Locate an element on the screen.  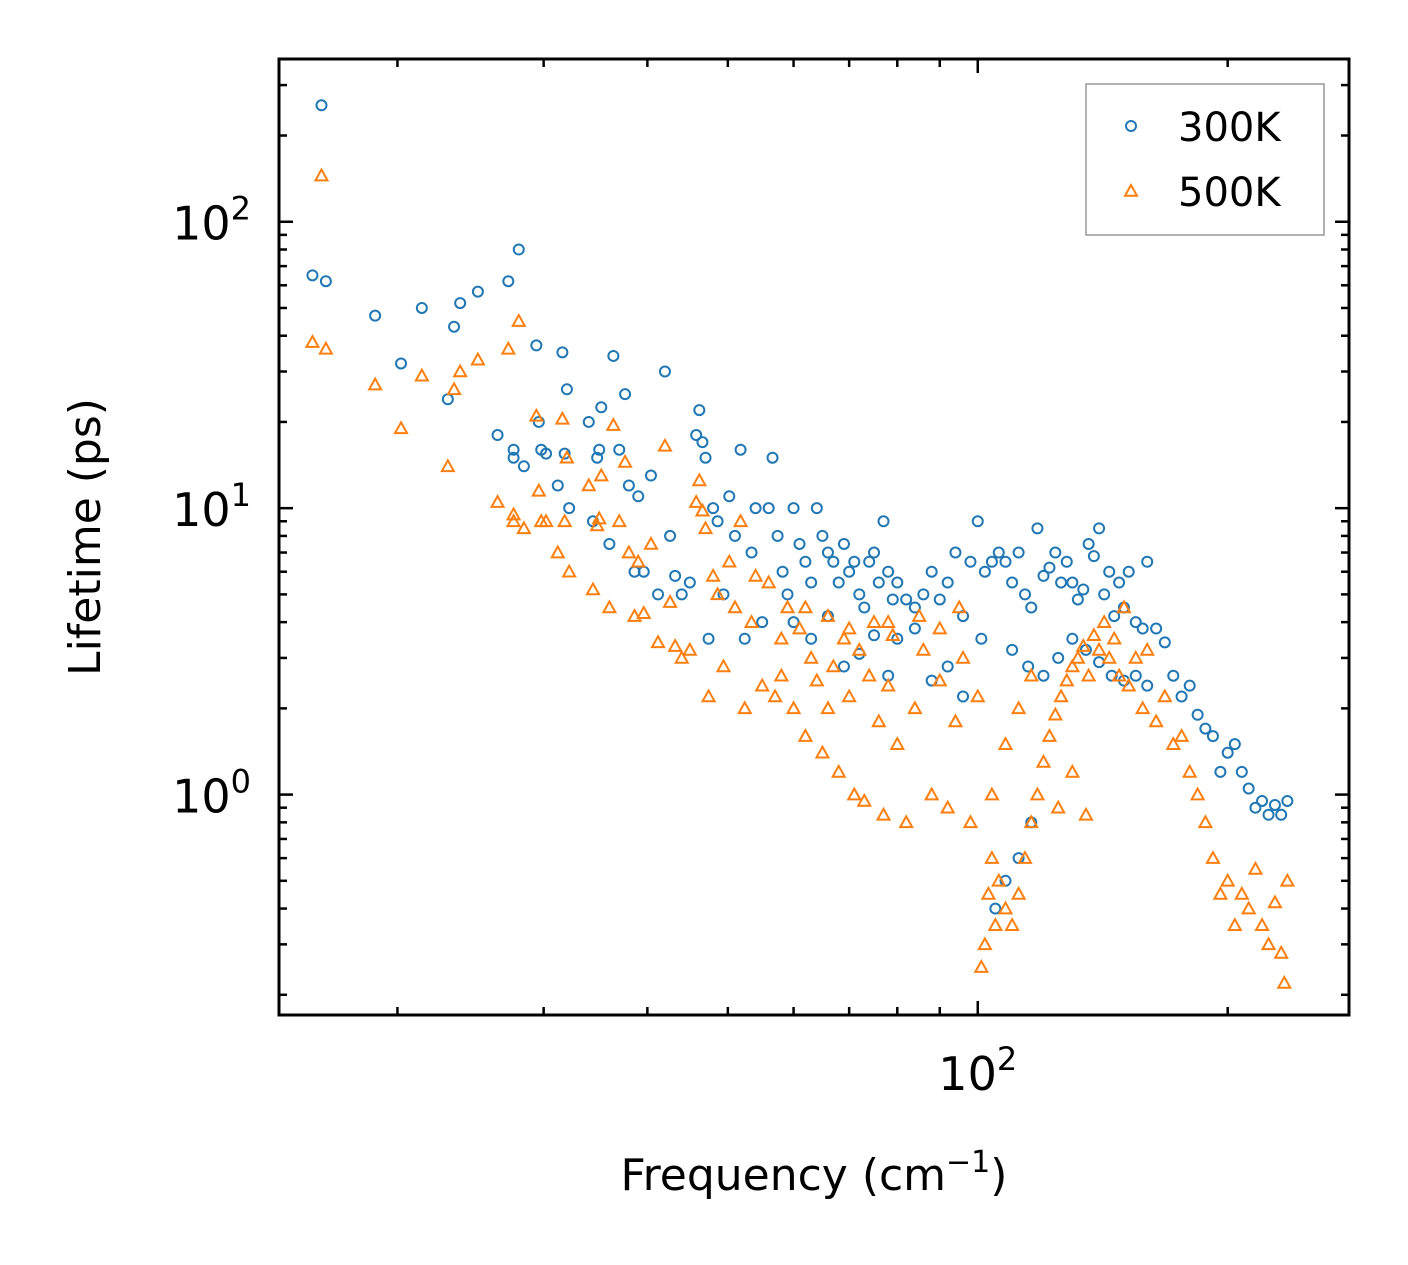
legend: 300K 500K is located at coordinates (1205, 159).